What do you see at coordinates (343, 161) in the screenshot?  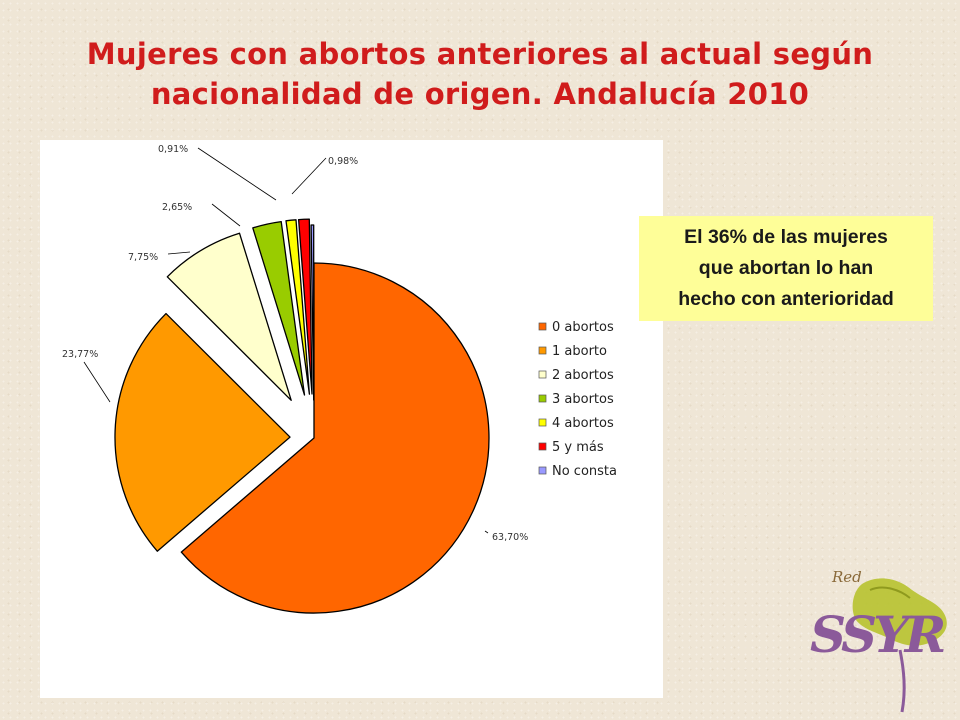 I see `data-label-5: 0,98%` at bounding box center [343, 161].